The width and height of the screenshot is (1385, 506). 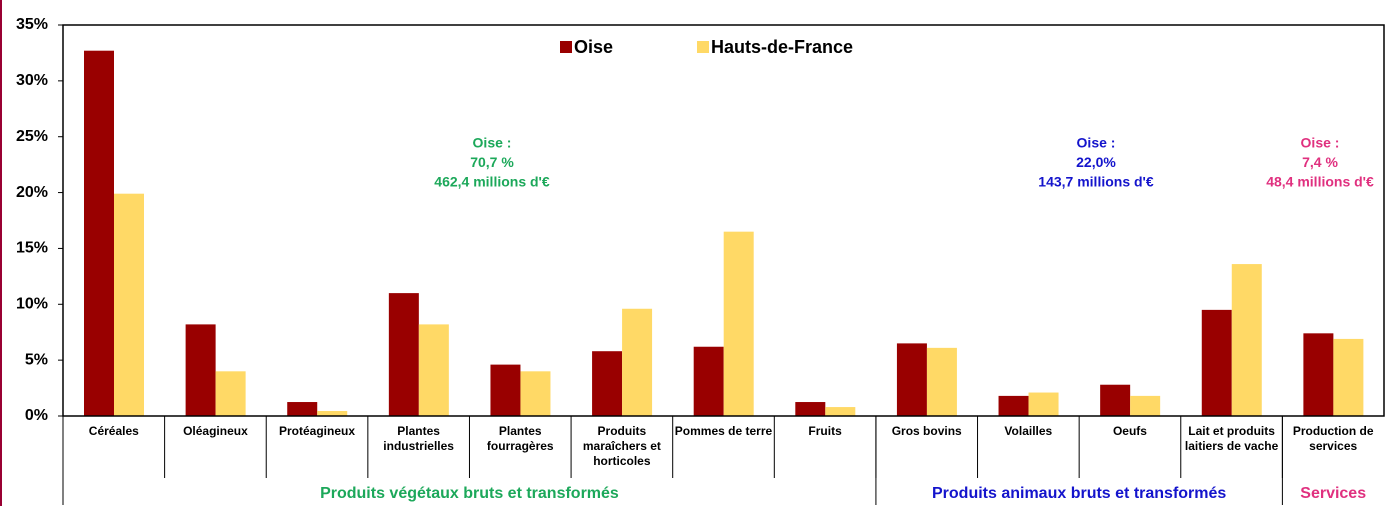 I want to click on x-tick-label: Production de services, so click(x=1333, y=438).